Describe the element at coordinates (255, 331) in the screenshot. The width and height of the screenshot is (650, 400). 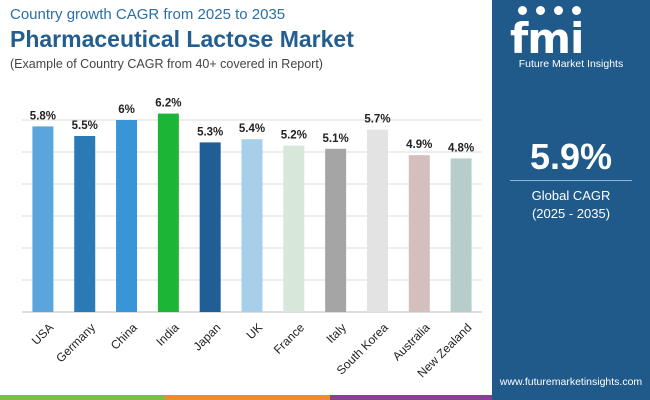
I see `x-tick-label: UK` at that location.